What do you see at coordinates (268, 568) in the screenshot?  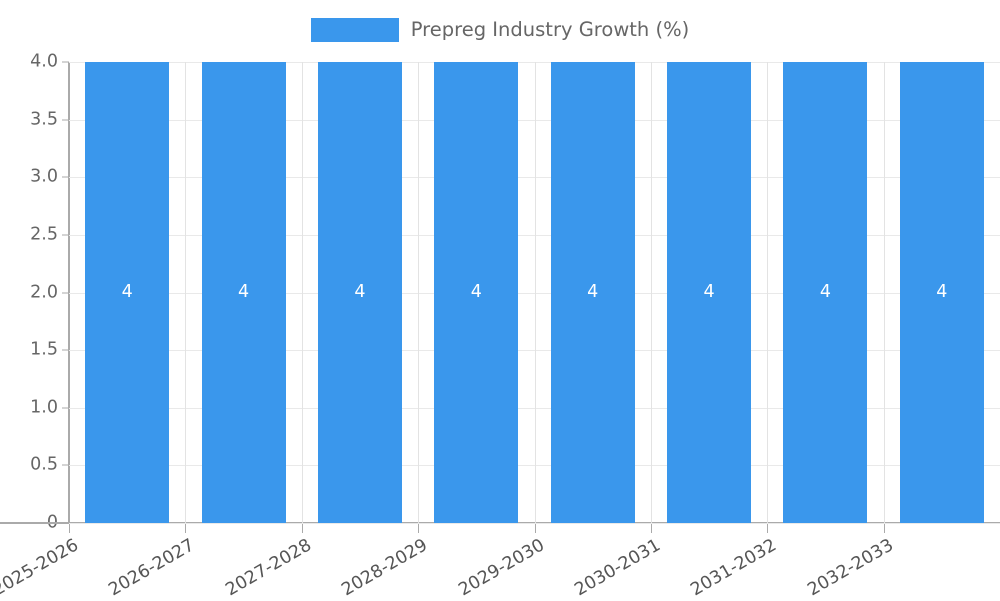 I see `x-axis-tick-label: 2027-2028` at bounding box center [268, 568].